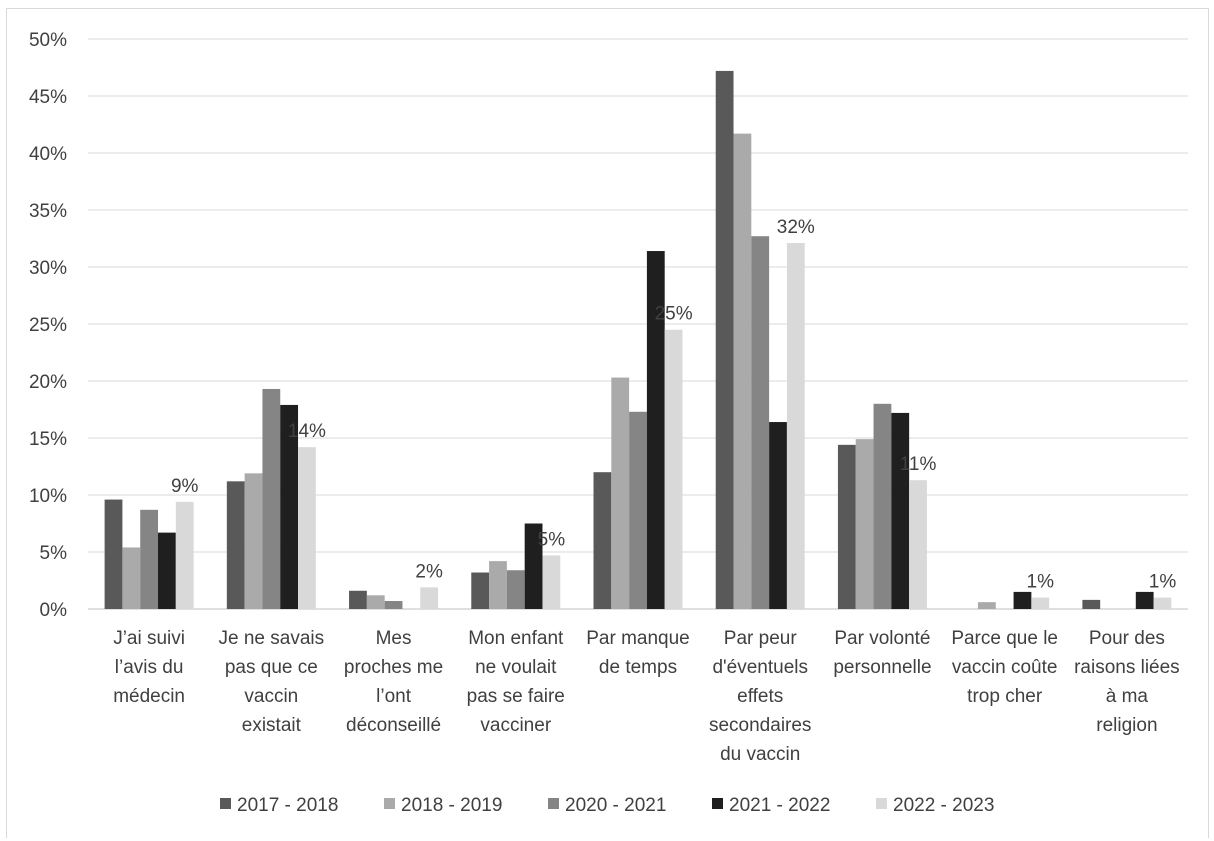 The image size is (1214, 841). What do you see at coordinates (393, 667) in the screenshot?
I see `category-label: proches me` at bounding box center [393, 667].